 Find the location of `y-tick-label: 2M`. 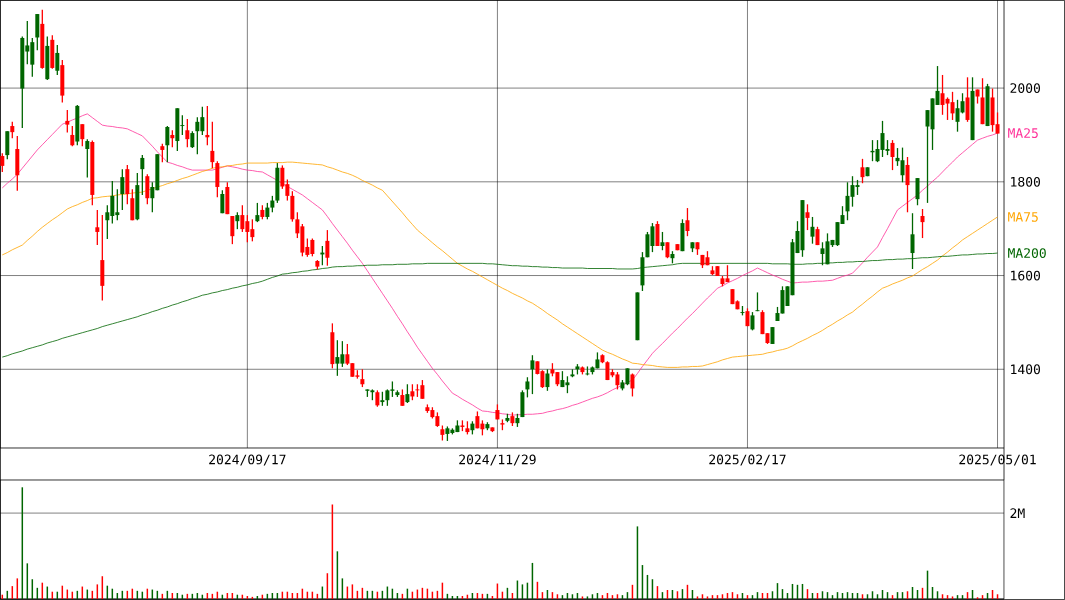

y-tick-label: 2M is located at coordinates (1017, 513).